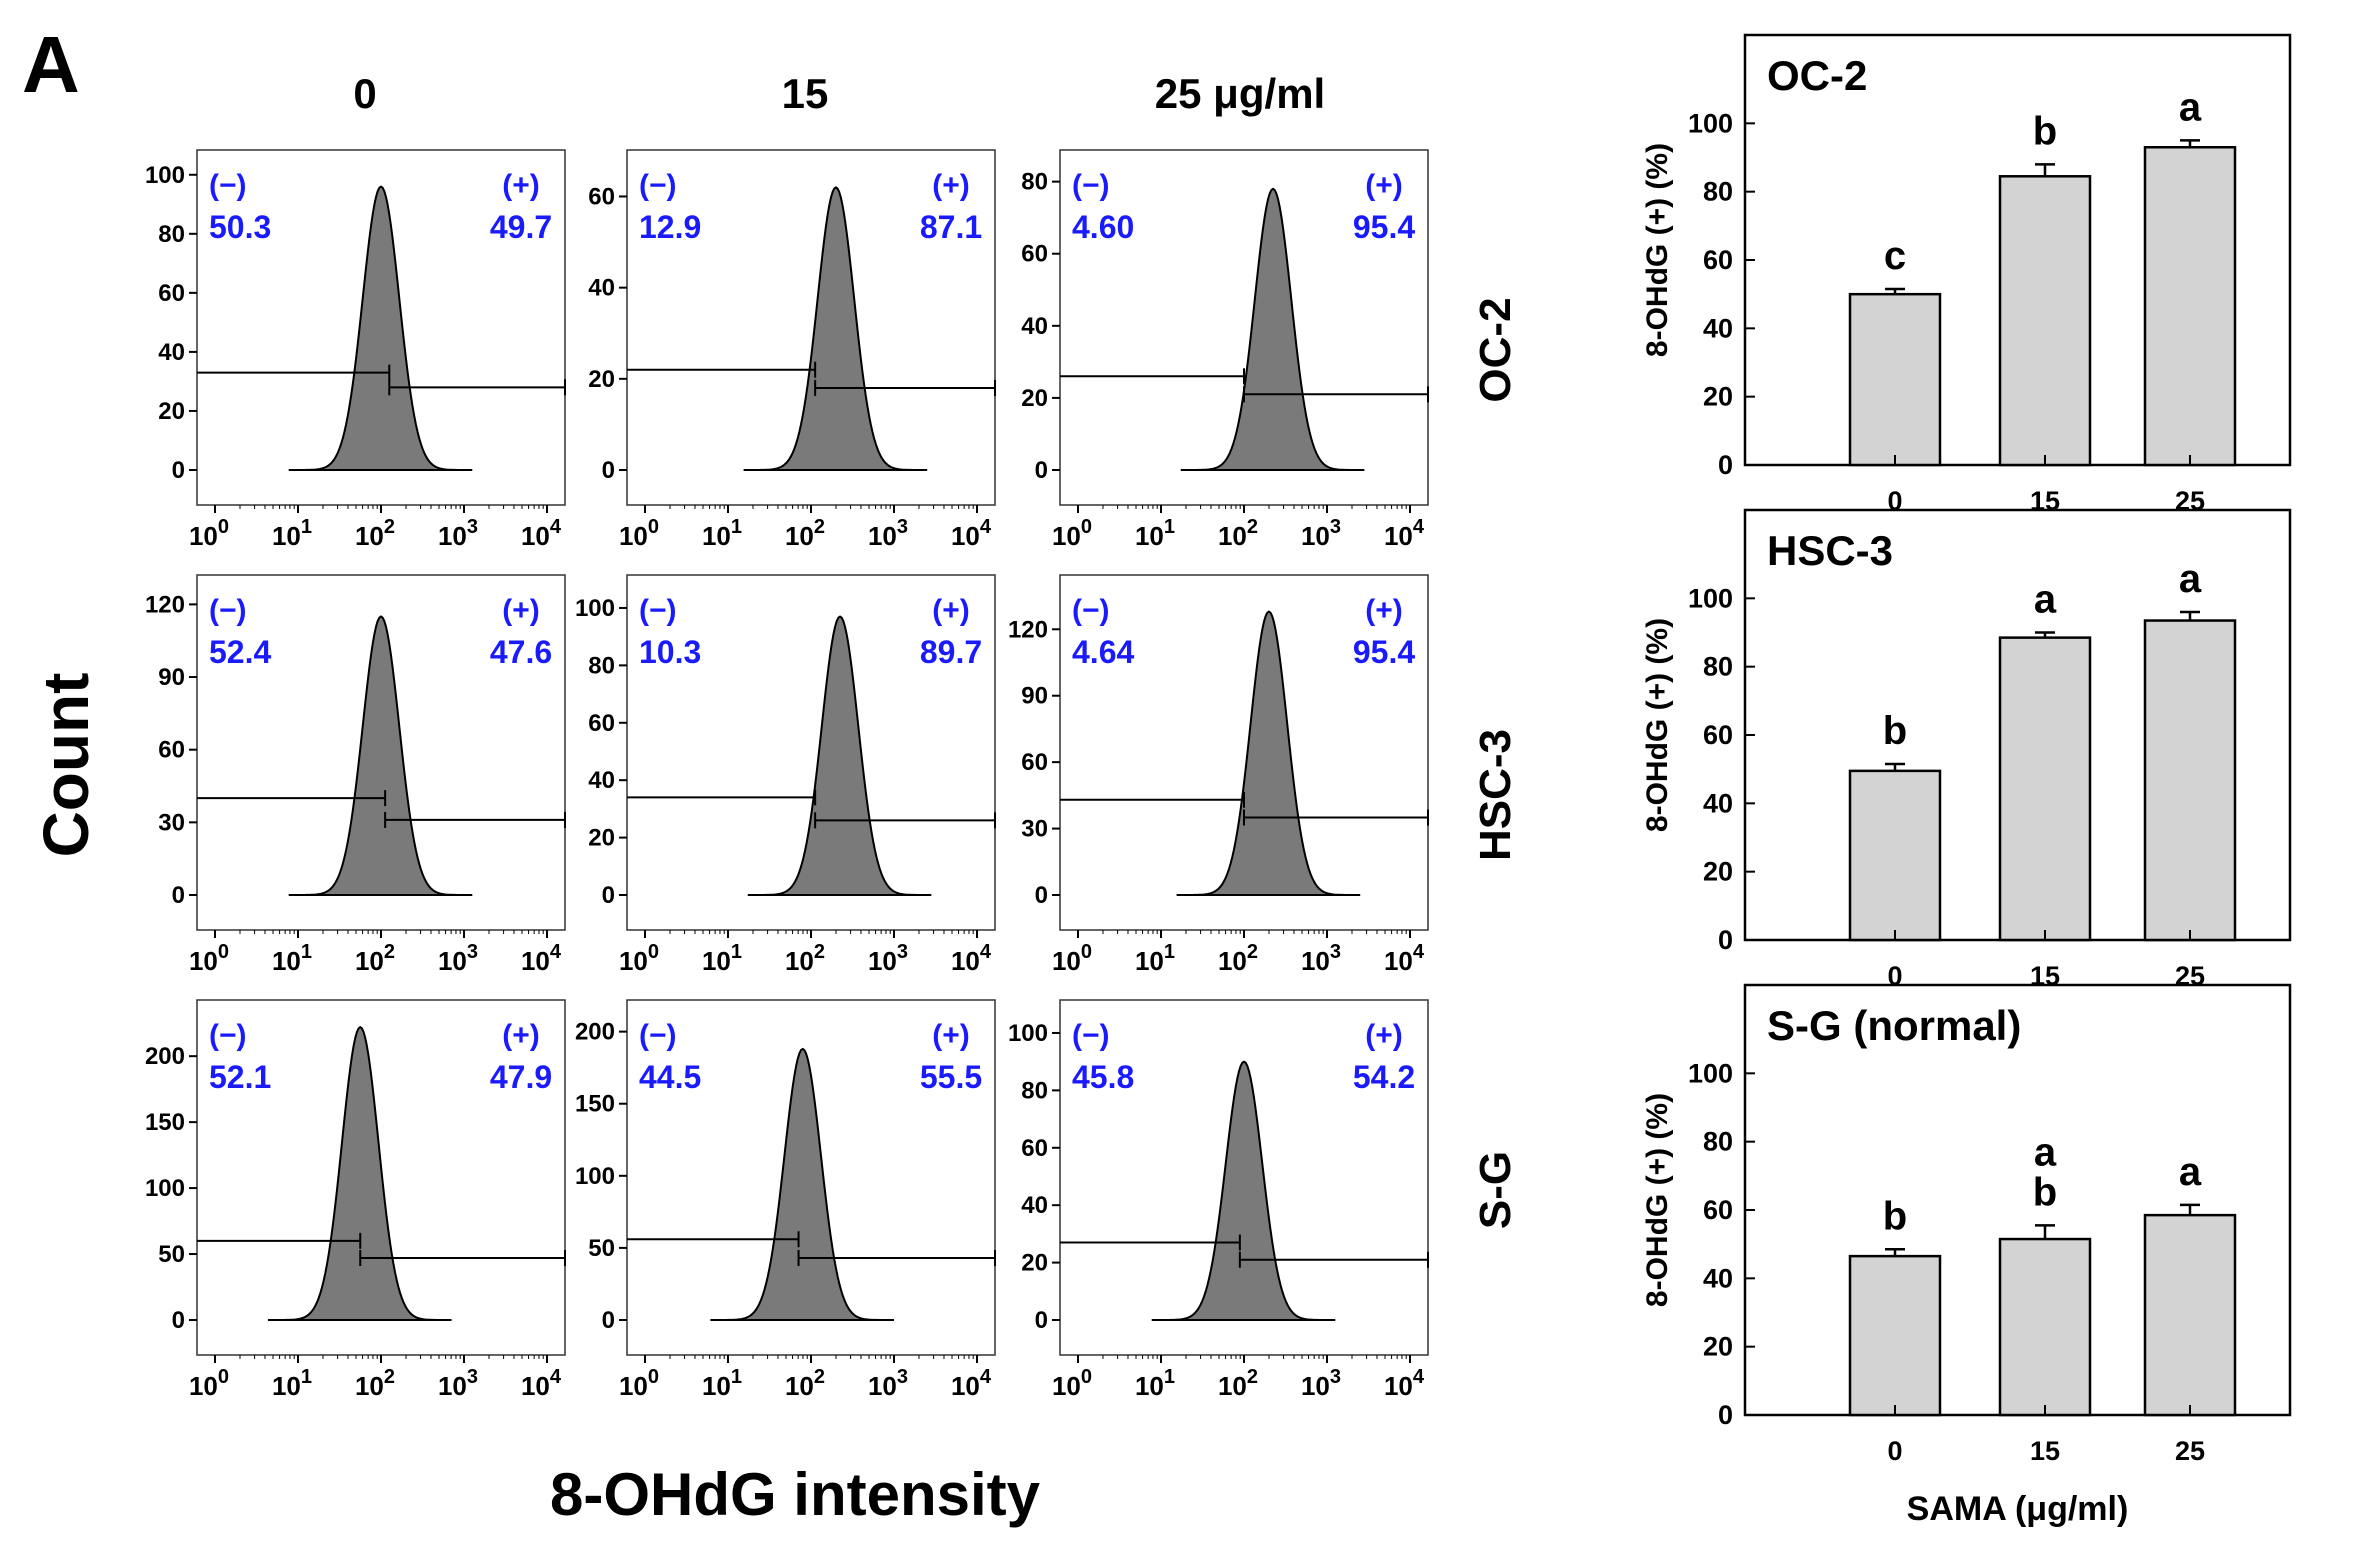 This screenshot has height=1555, width=2373. What do you see at coordinates (792, 350) in the screenshot?
I see `histogram-panel: 0 20 40 60 (−) (+) 12.9 87.1 100 10¹ 10² 10³ 10⁴` at bounding box center [792, 350].